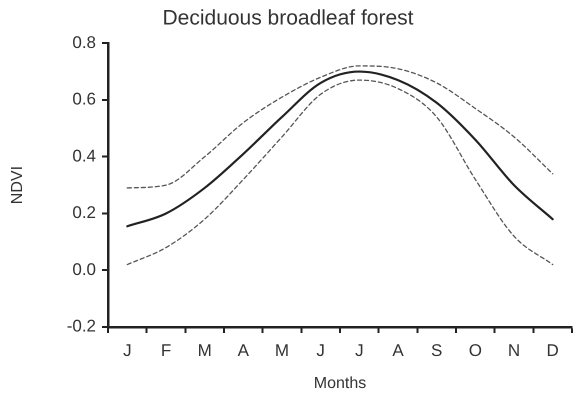 Image resolution: width=574 pixels, height=401 pixels. I want to click on y-tick-label: 0.2, so click(84, 212).